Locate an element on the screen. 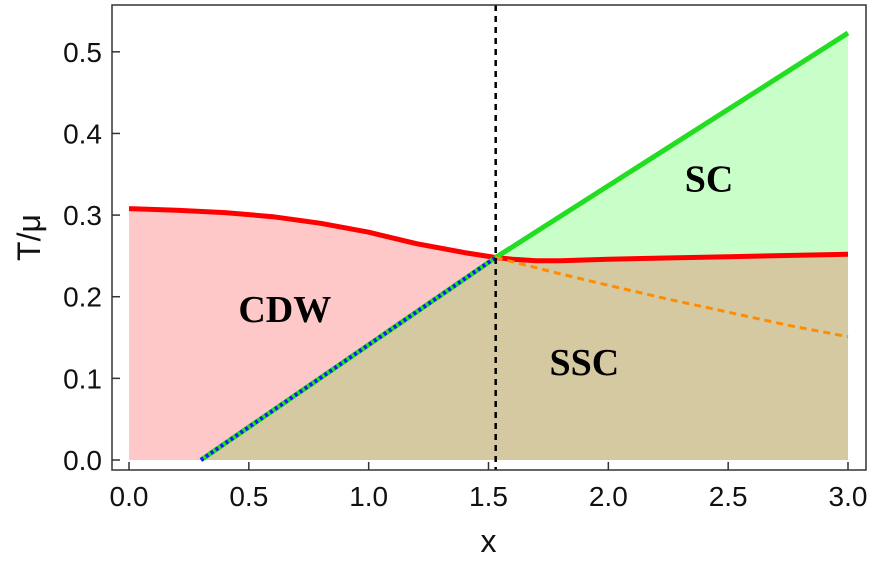 The height and width of the screenshot is (564, 876). x-tick-label: 1.5 is located at coordinates (488, 496).